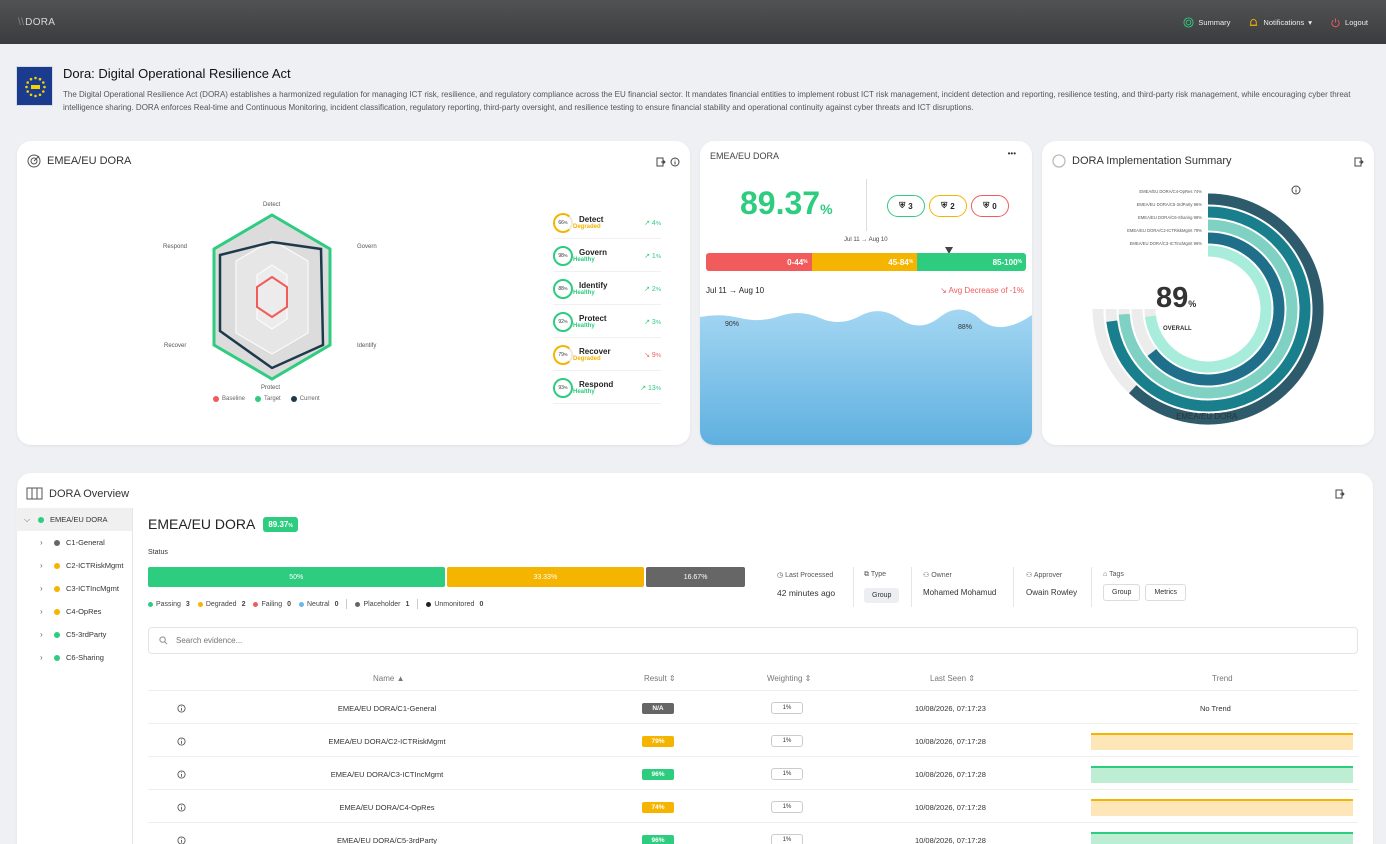 The image size is (1386, 844). Describe the element at coordinates (221, 604) in the screenshot. I see `legend-item: Degraded 2` at that location.